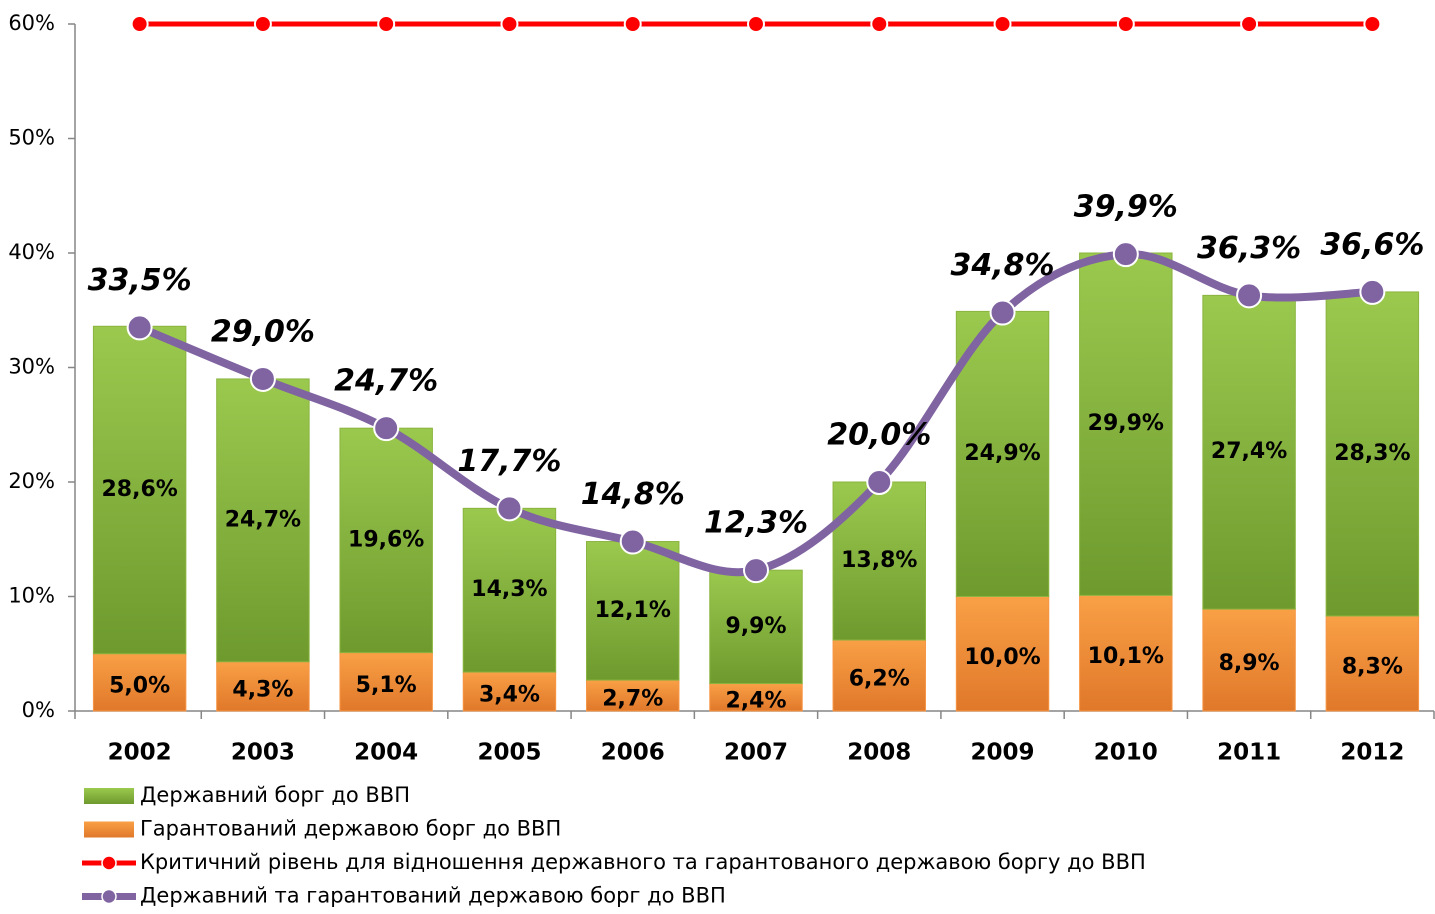  I want to click on bar-value-label: 5,1%, so click(386, 685).